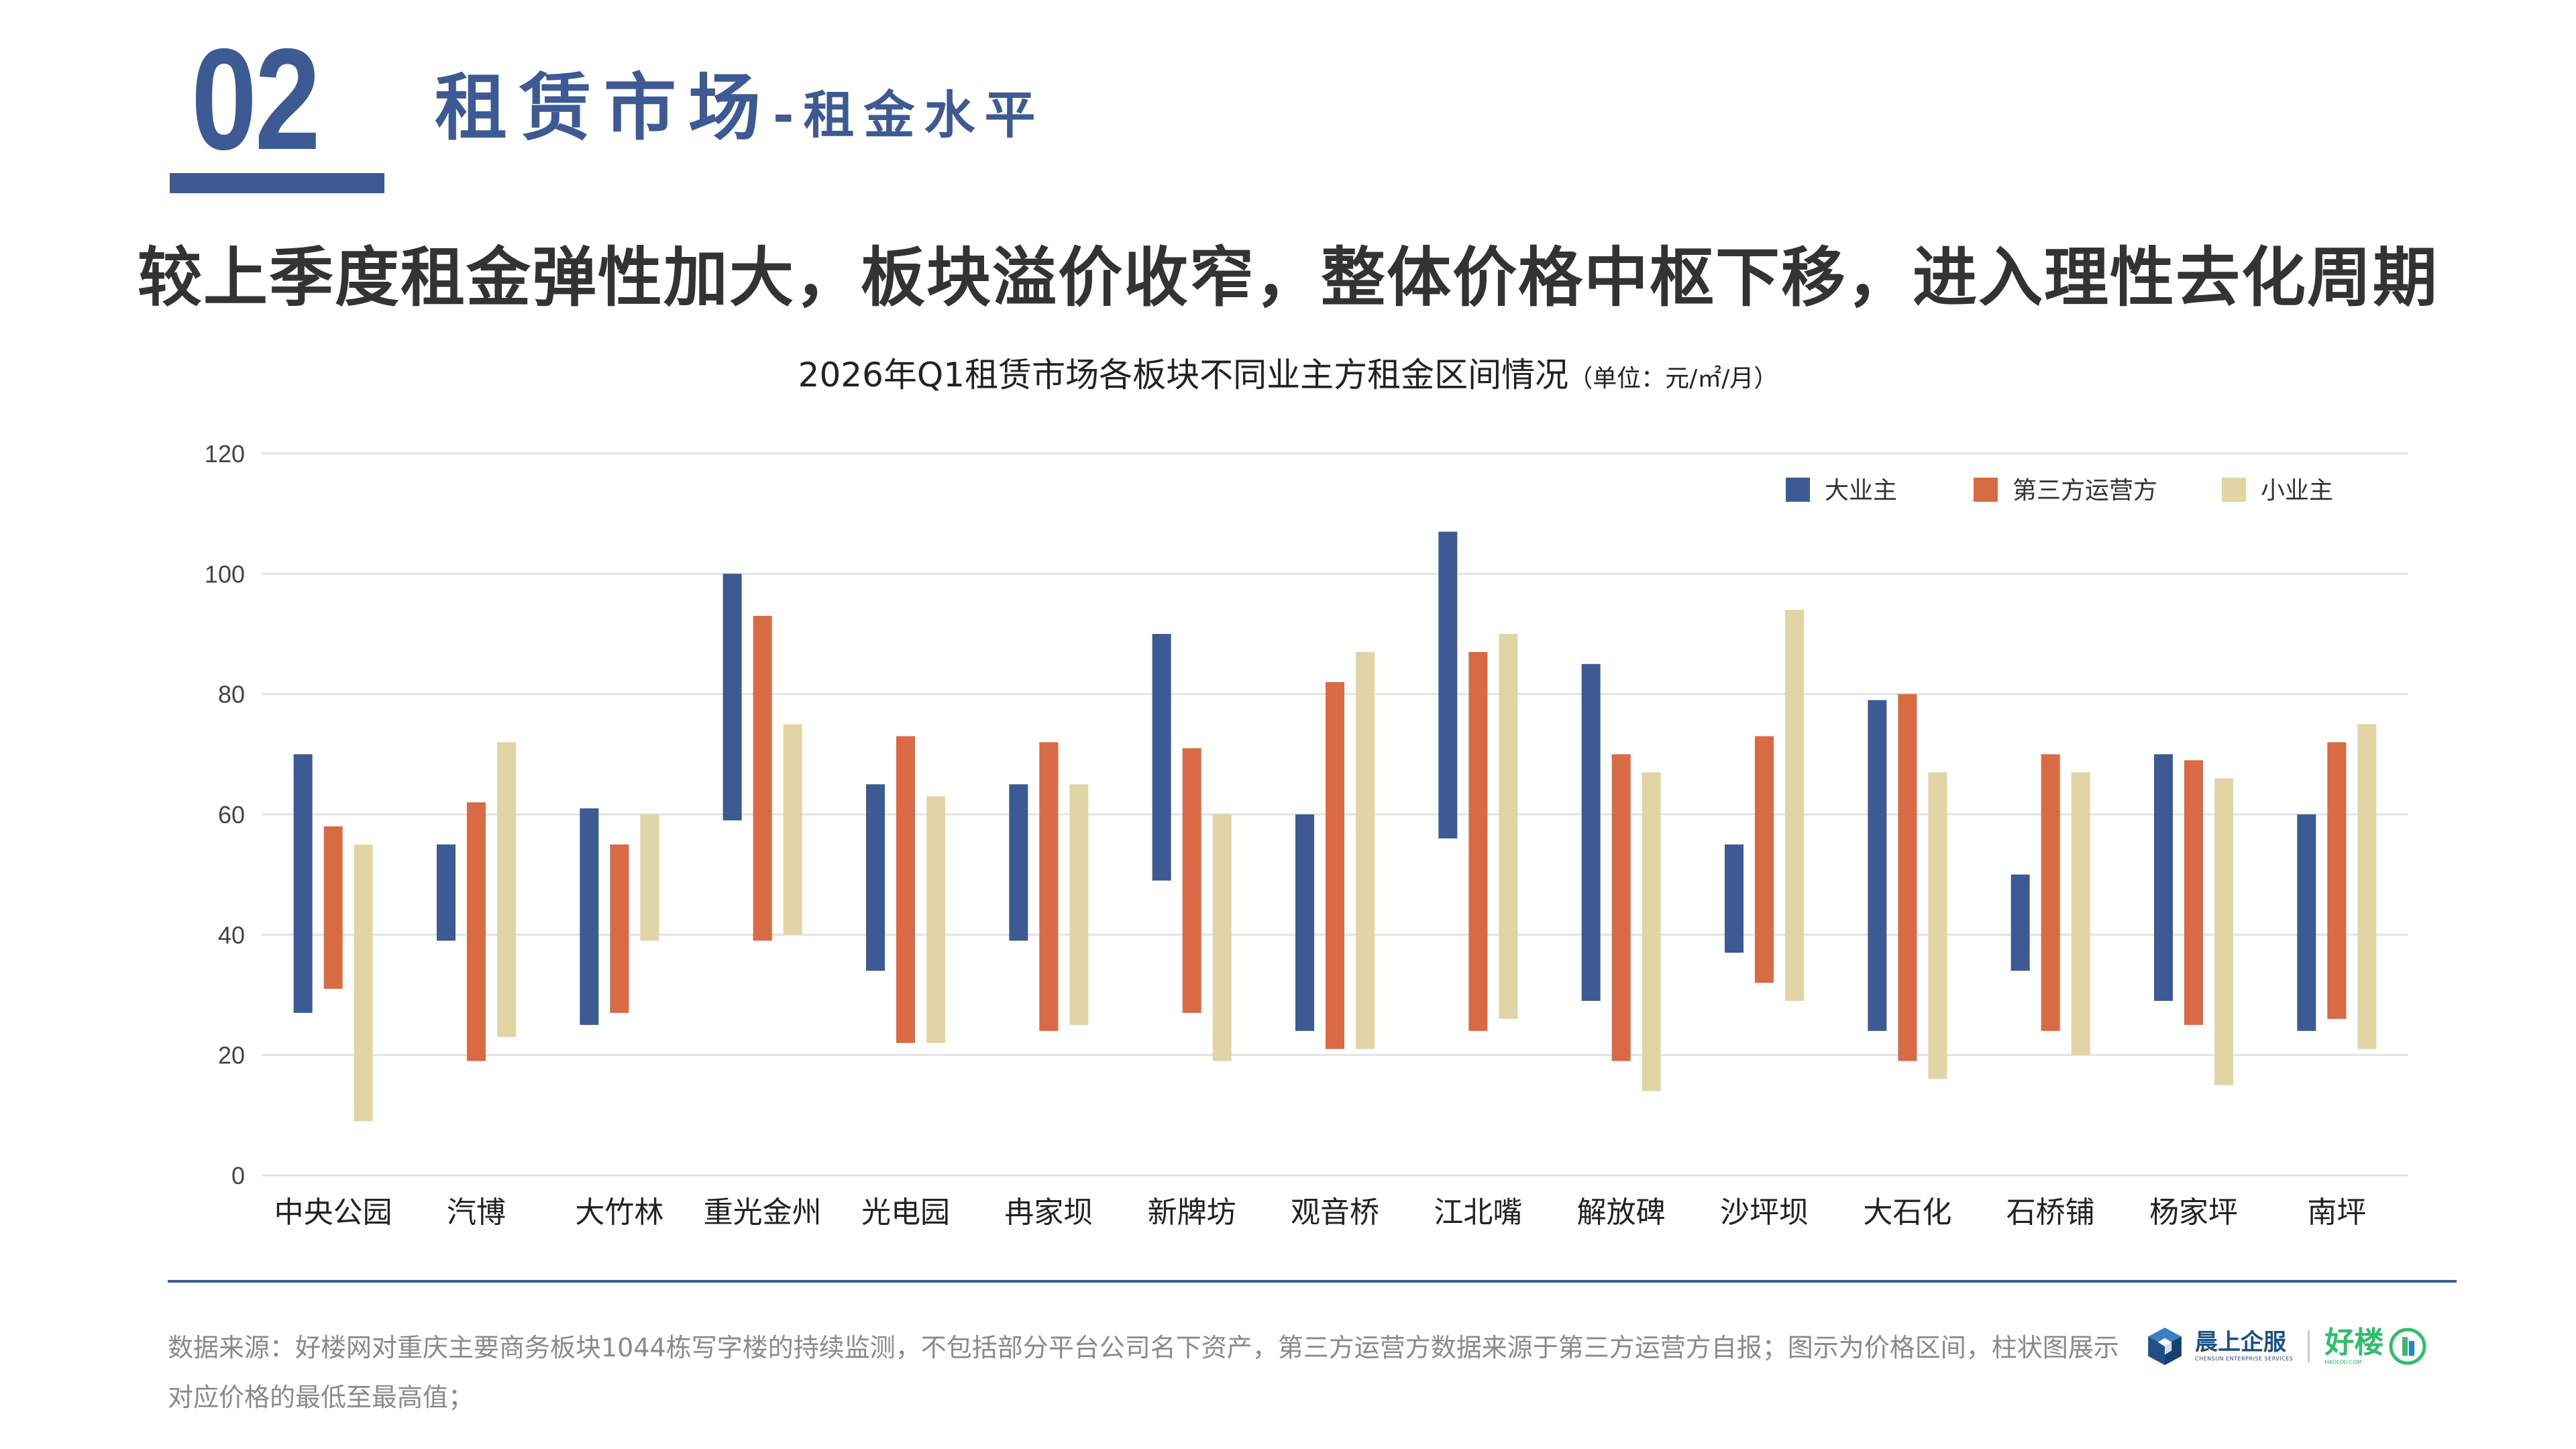 The height and width of the screenshot is (1449, 2576). What do you see at coordinates (2407, 1346) in the screenshot?
I see `building-logo-icon` at bounding box center [2407, 1346].